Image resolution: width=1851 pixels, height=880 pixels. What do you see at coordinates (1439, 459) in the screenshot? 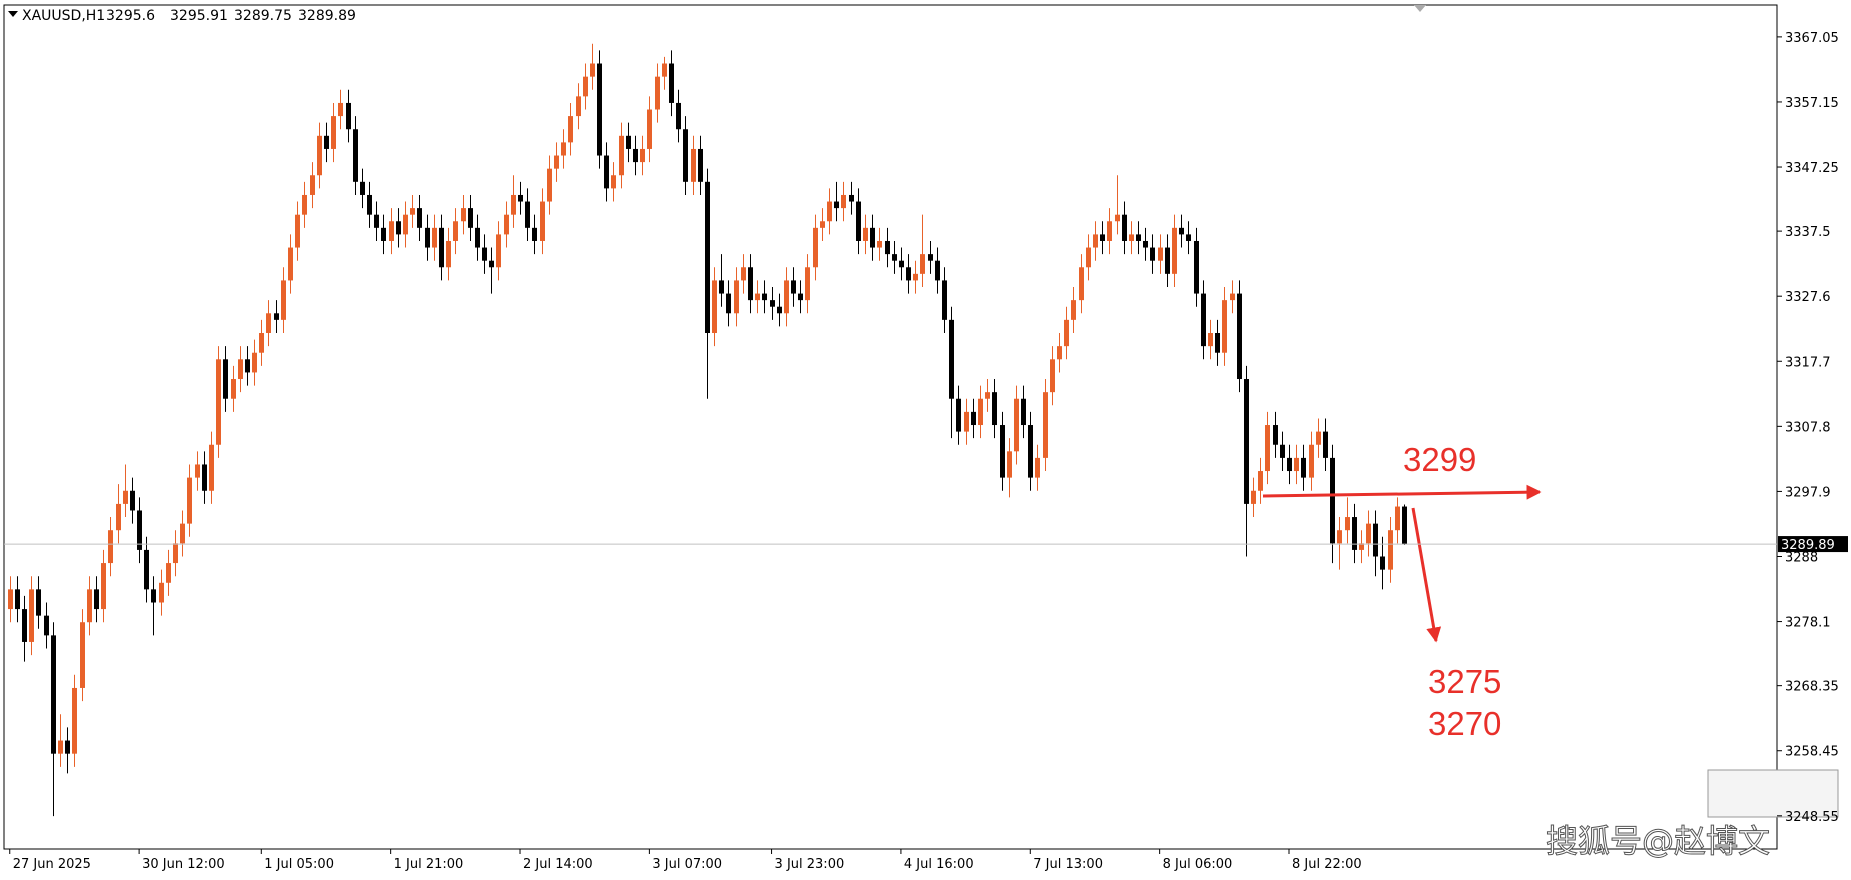
I see `annotation: 3299` at bounding box center [1439, 459].